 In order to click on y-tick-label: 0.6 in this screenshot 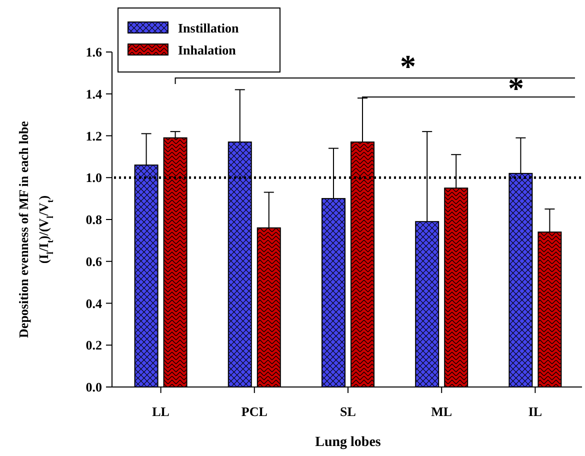, I will do `click(94, 261)`.